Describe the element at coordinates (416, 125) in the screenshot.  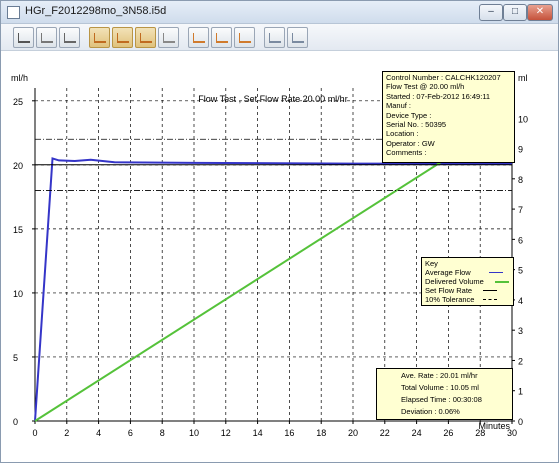
I see `info-line: Serial No. : 50395` at that location.